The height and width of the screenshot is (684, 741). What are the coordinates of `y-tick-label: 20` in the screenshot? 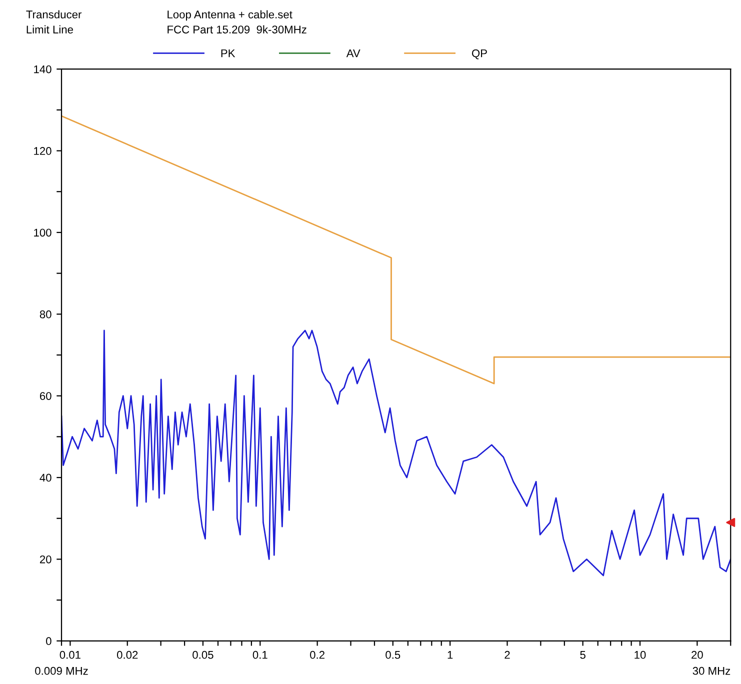 It's located at (46, 559).